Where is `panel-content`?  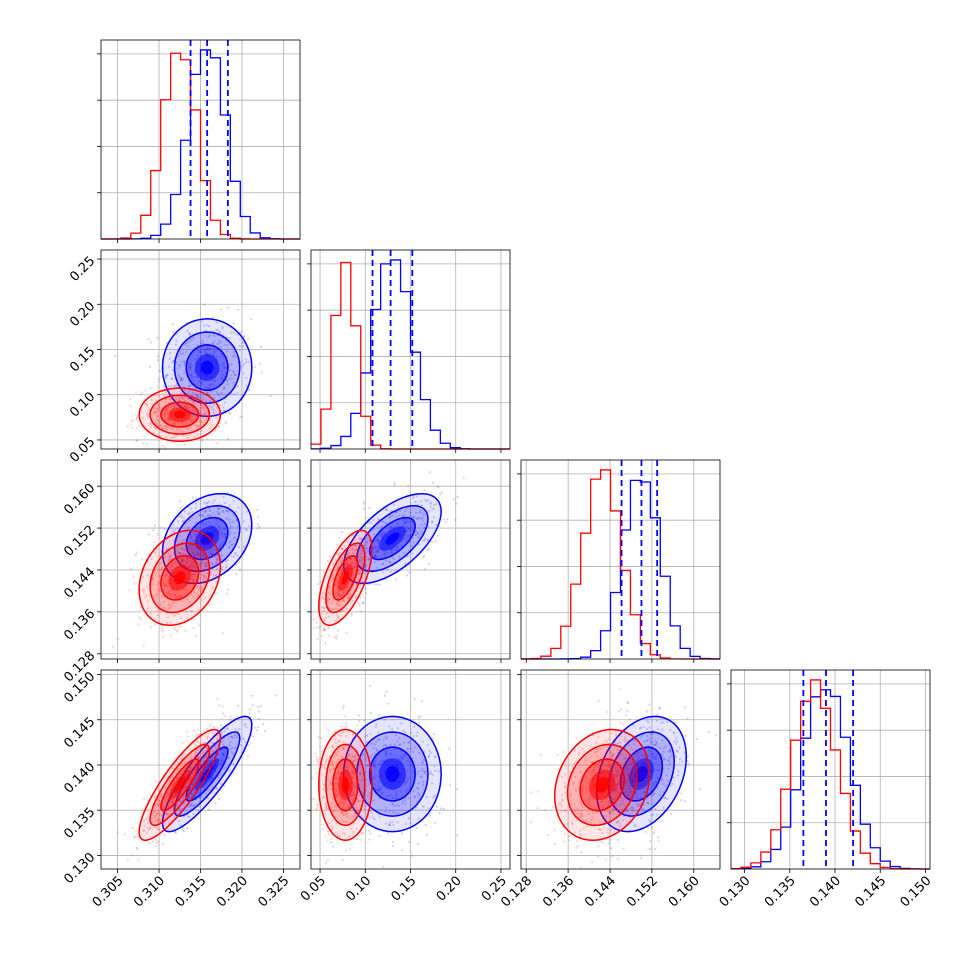
panel-content is located at coordinates (620, 769).